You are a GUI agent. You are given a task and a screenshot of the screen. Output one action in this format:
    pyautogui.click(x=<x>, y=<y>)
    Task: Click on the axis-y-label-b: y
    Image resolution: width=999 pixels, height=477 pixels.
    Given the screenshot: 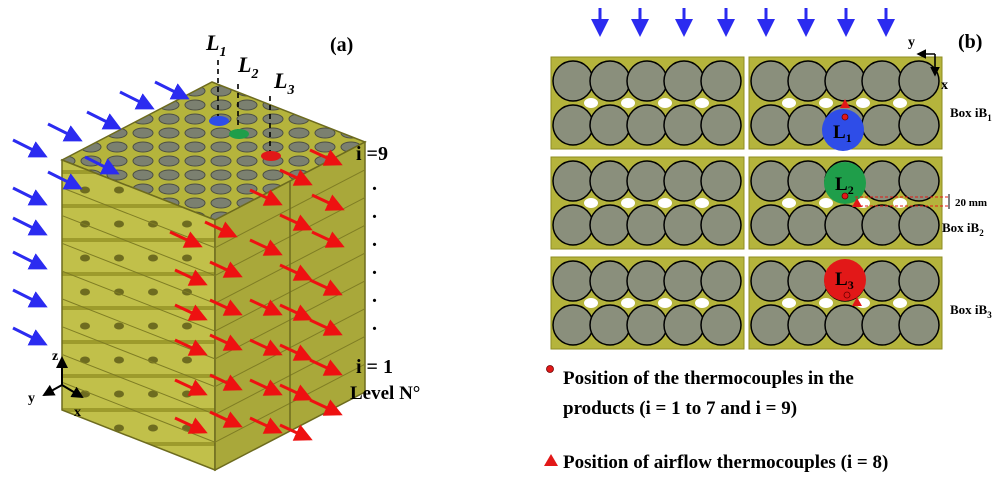 What is the action you would take?
    pyautogui.click(x=911, y=42)
    